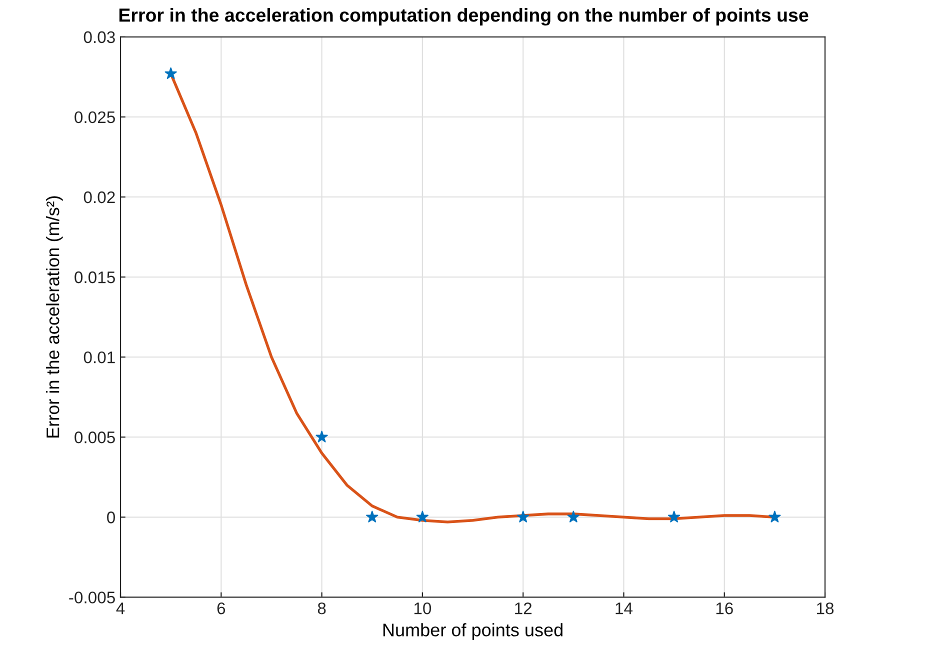  Describe the element at coordinates (99, 197) in the screenshot. I see `y-tick-label: 0.02` at that location.